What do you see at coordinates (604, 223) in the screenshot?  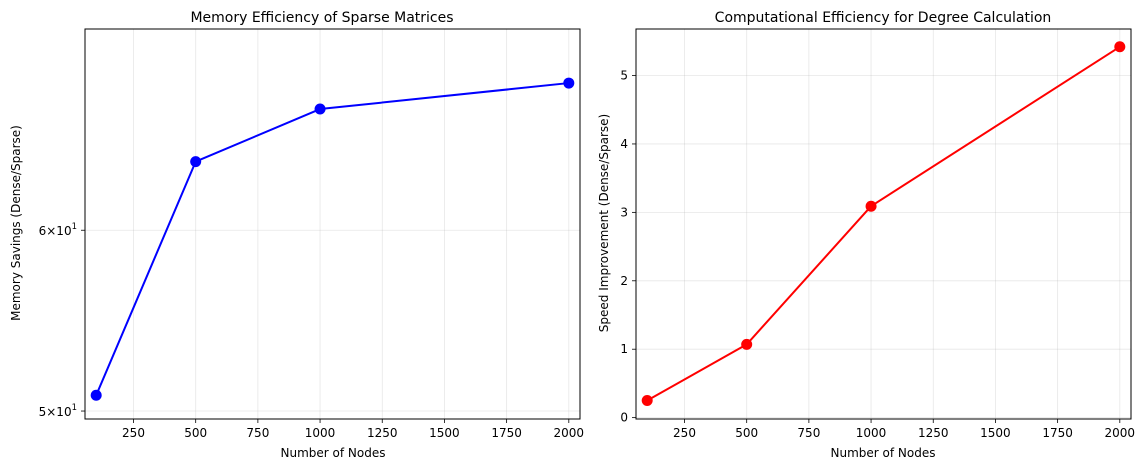 I see `y-axis-label: Speed Improvement (Dense/Sparse)` at bounding box center [604, 223].